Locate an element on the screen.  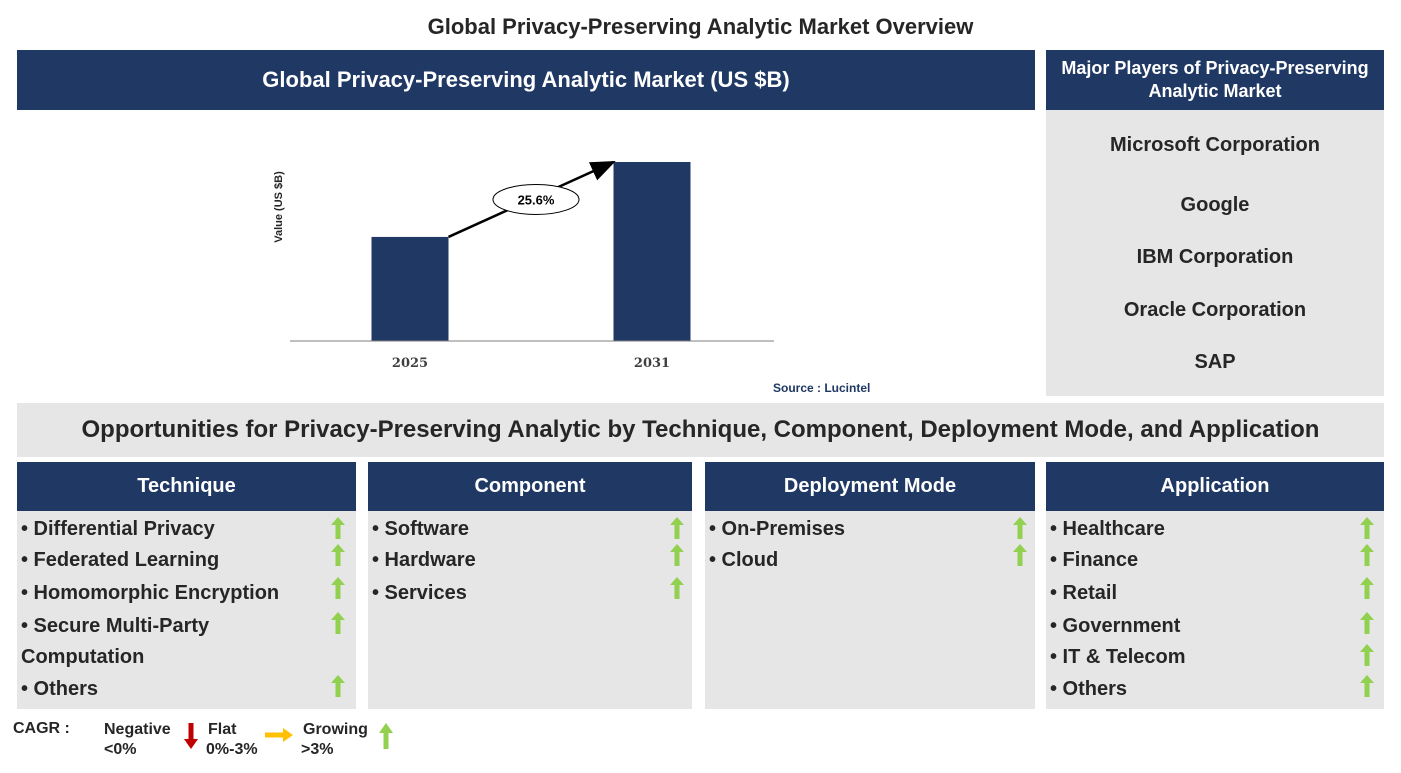
x-tick-label: 2025 is located at coordinates (410, 363).